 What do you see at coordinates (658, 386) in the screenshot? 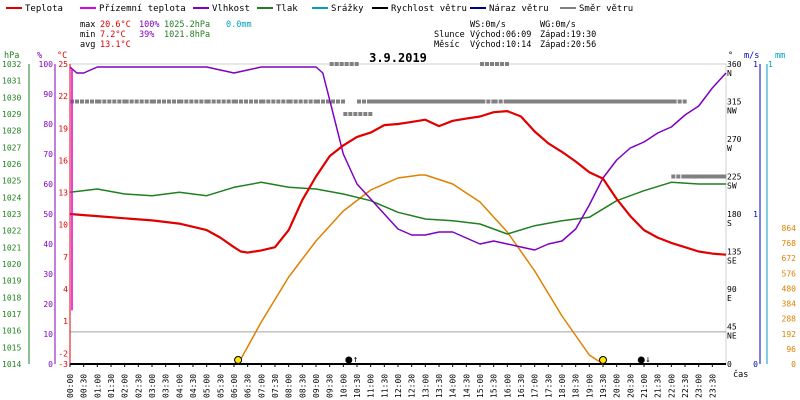
I see `x-tick-label: 21:30` at bounding box center [658, 386].